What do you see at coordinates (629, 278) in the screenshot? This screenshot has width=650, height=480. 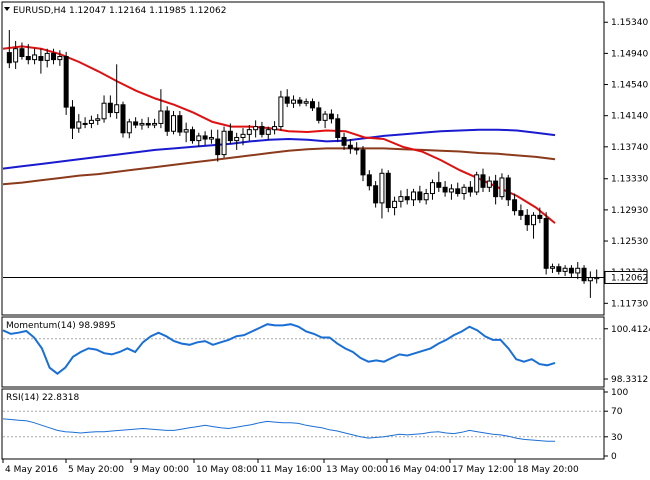 I see `current-price-tag: 1.12062` at bounding box center [629, 278].